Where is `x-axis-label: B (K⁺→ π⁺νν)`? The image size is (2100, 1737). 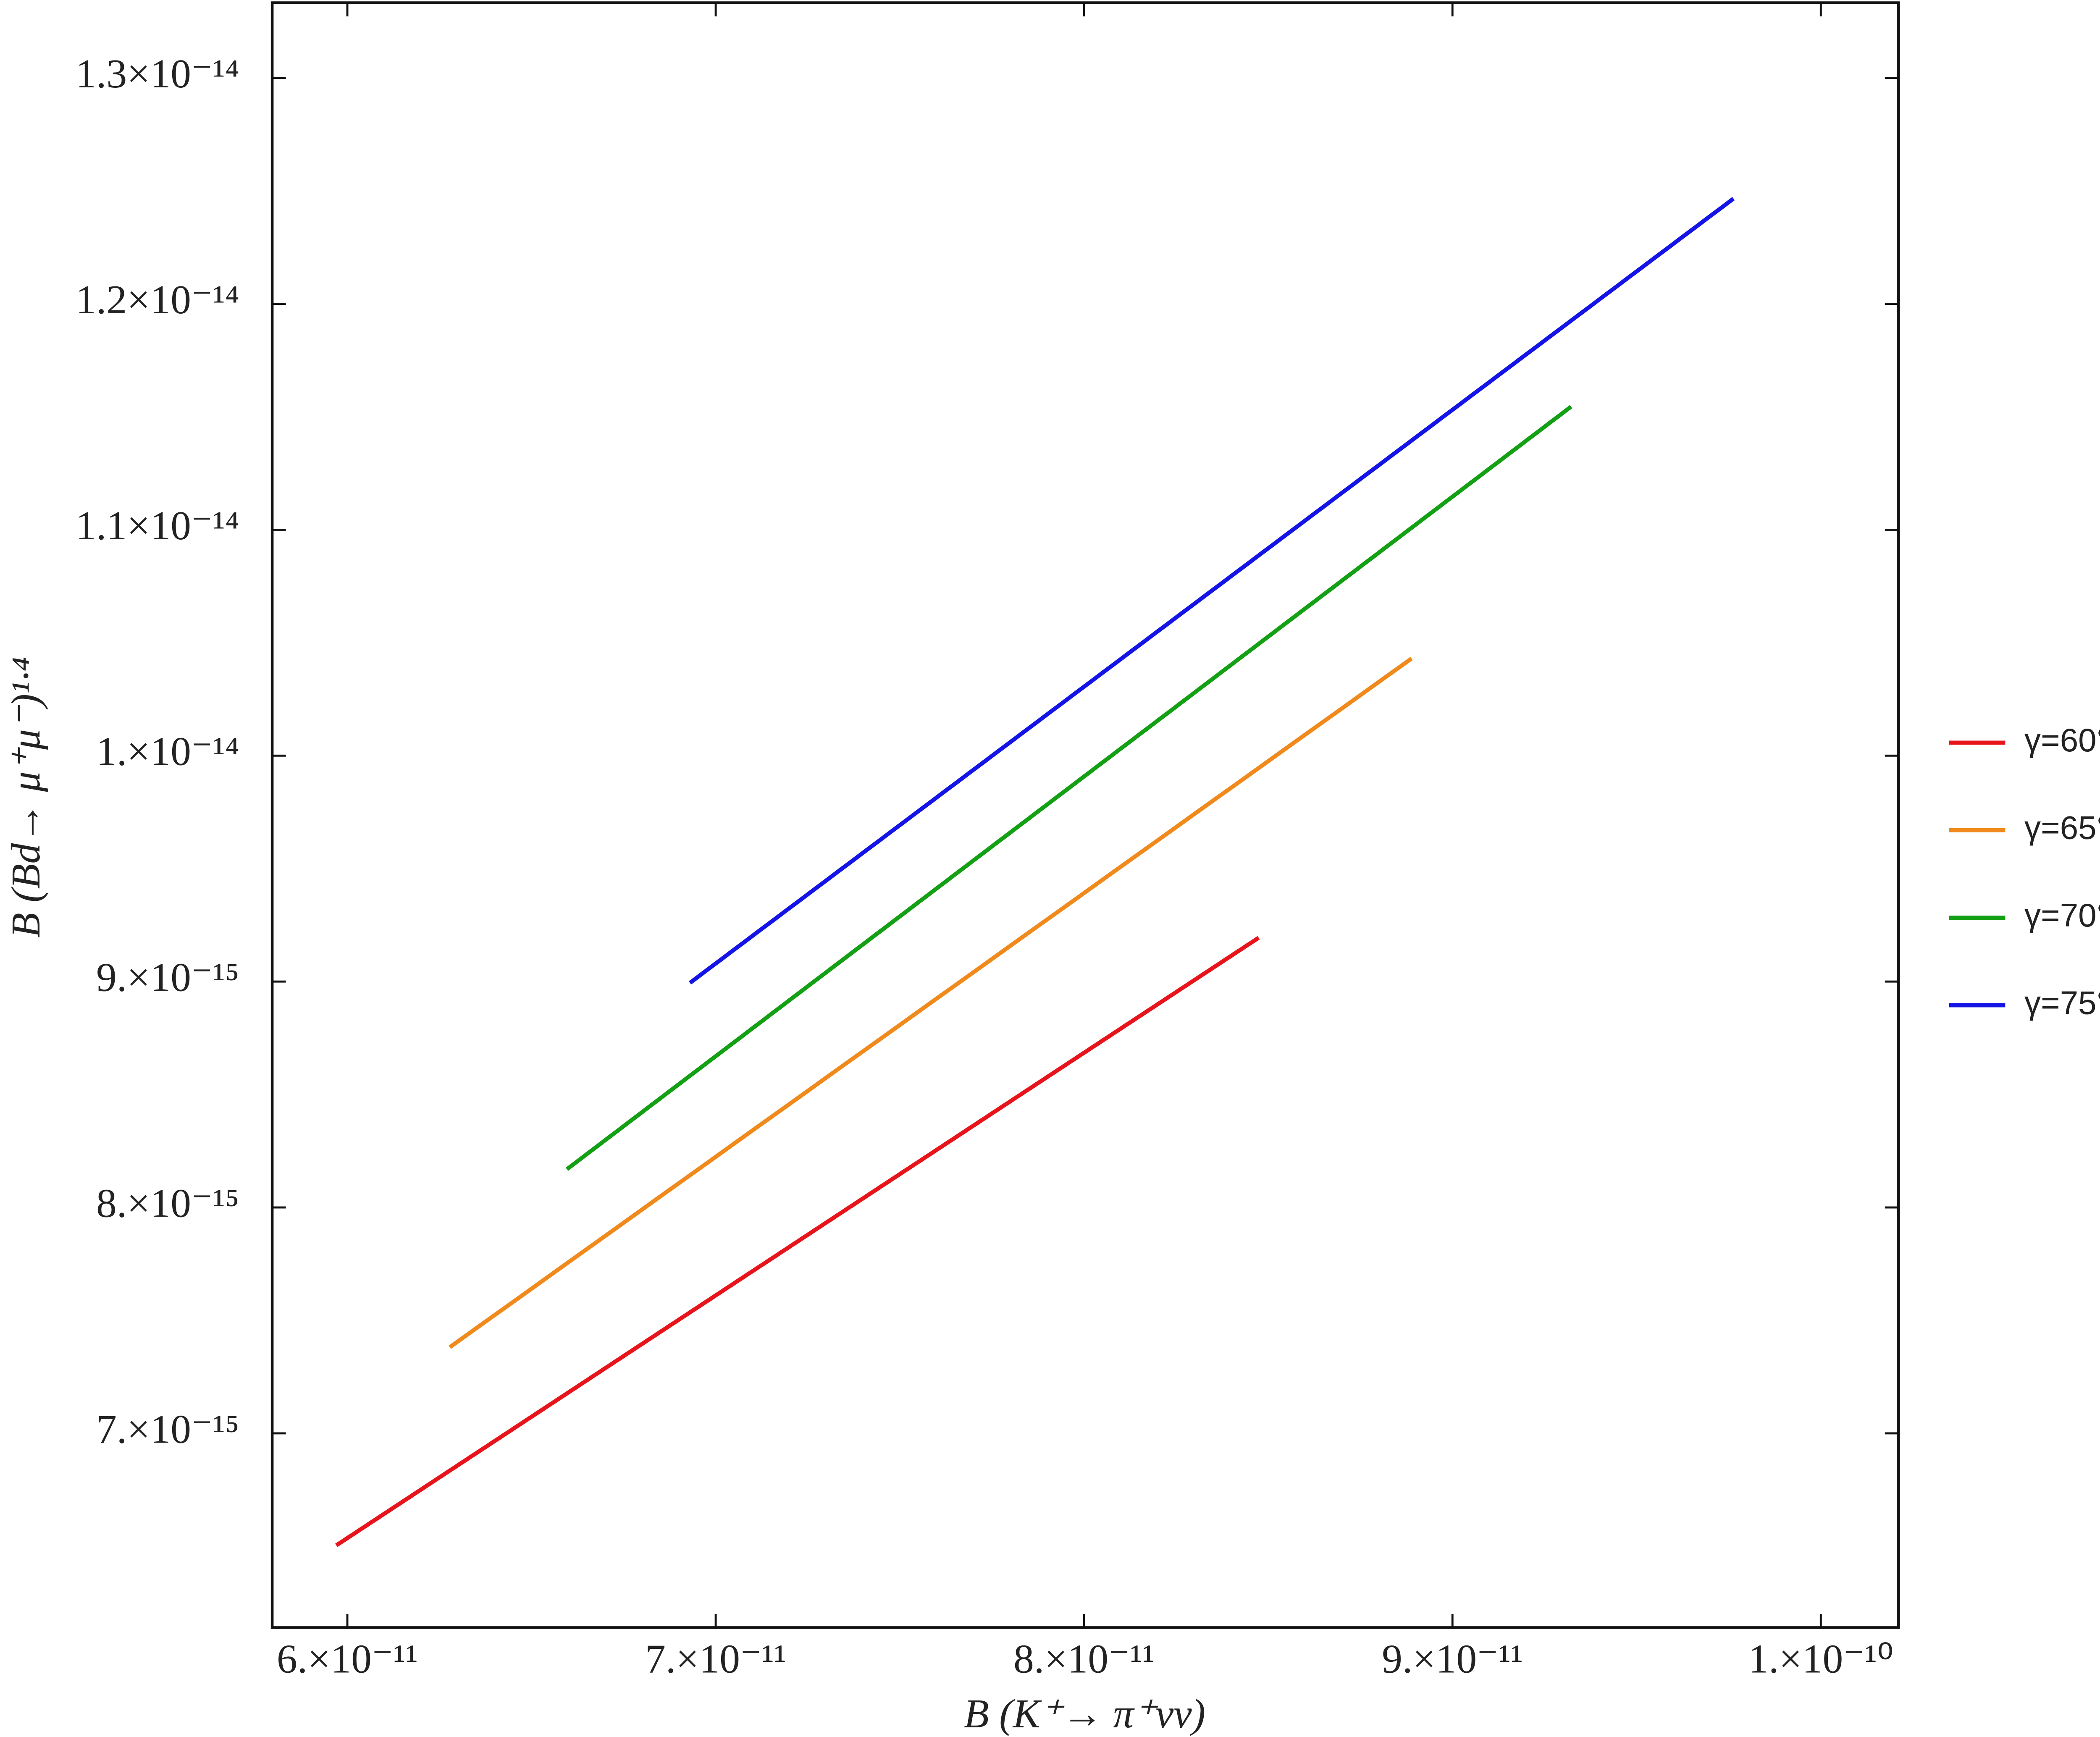 x-axis-label: B (K⁺→ π⁺νν) is located at coordinates (1084, 1714).